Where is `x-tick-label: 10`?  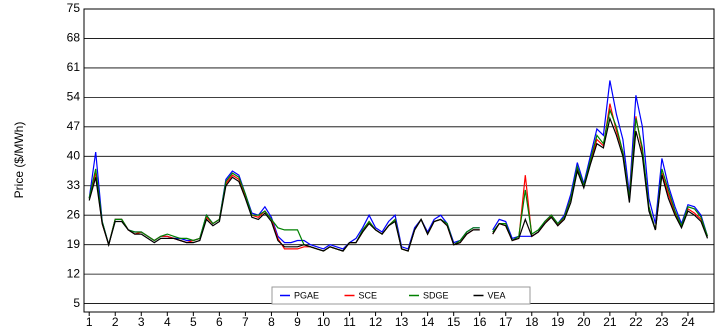 x-tick-label: 10 is located at coordinates (324, 322).